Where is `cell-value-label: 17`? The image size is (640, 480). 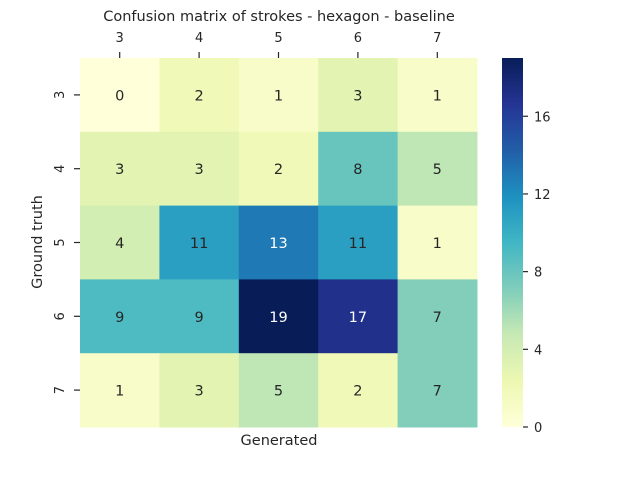
cell-value-label: 17 is located at coordinates (358, 318).